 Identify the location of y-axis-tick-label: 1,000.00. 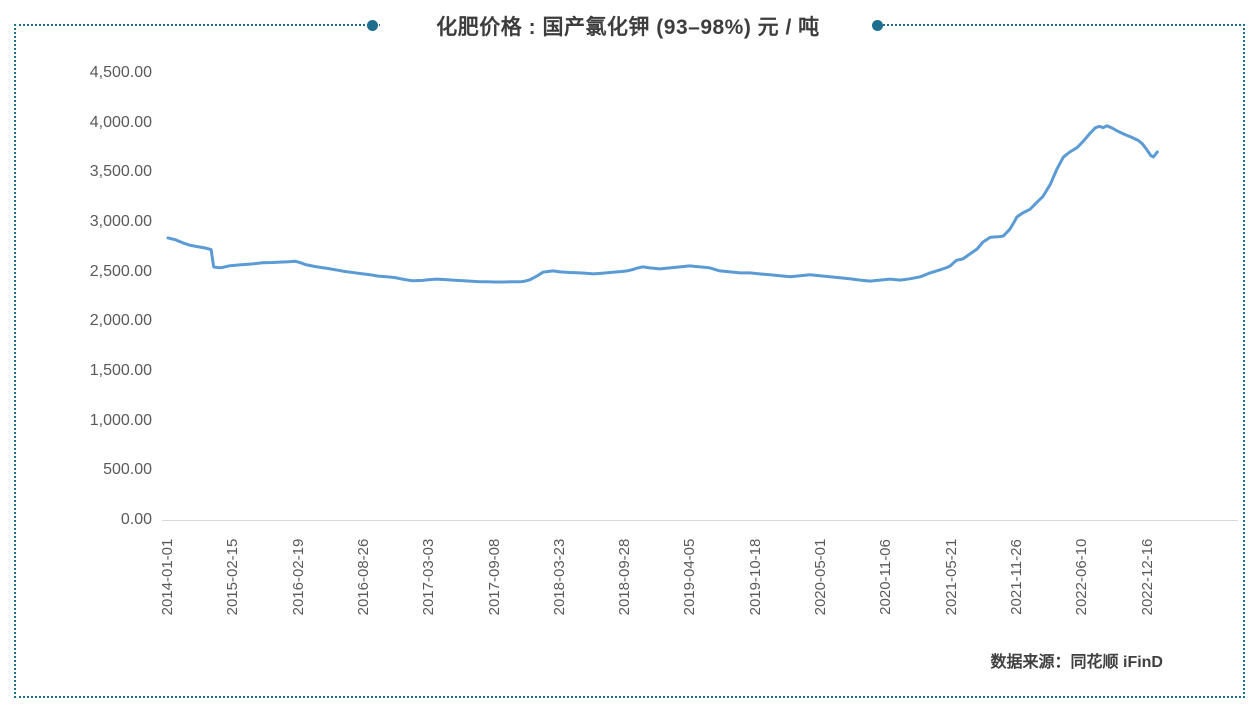
(120, 420).